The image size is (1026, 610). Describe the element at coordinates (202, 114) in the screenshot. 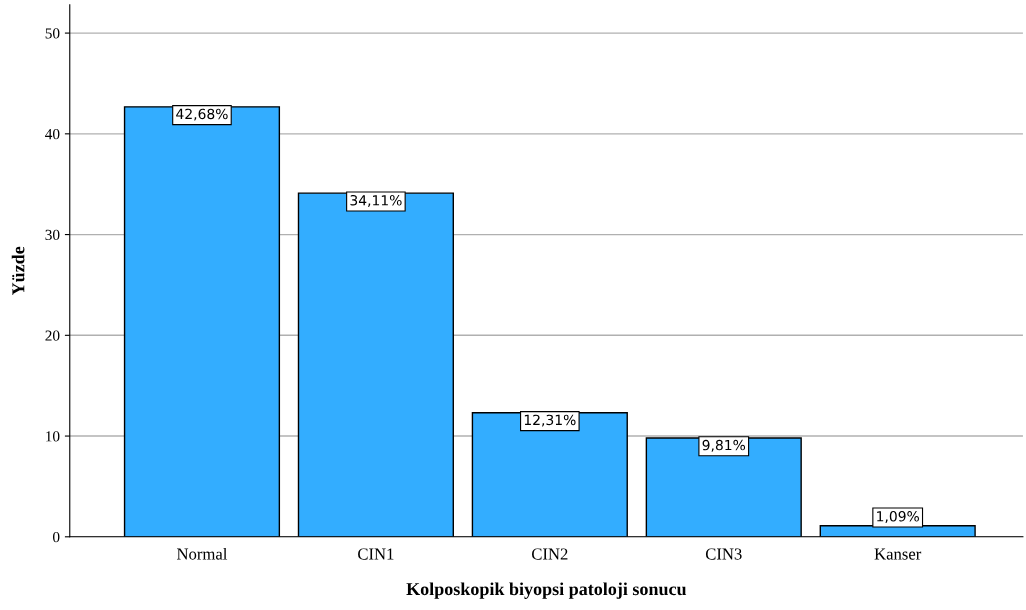

I see `data-label: 42,68%` at that location.